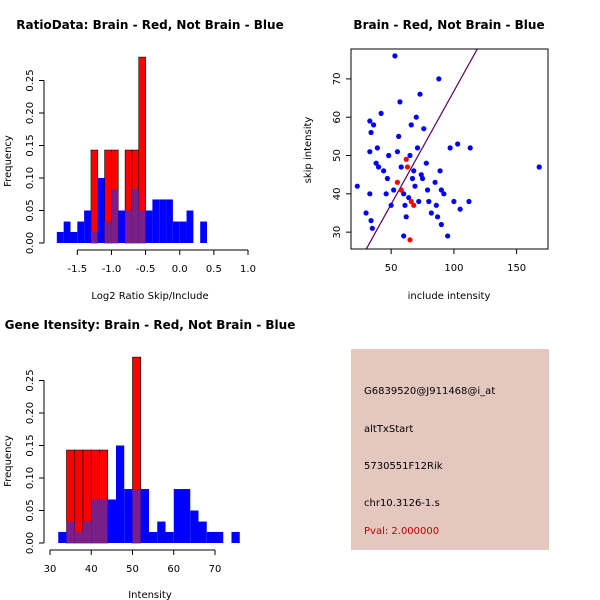  What do you see at coordinates (30, 178) in the screenshot?
I see `ratio-y-tick-label: 0.10` at bounding box center [30, 178].